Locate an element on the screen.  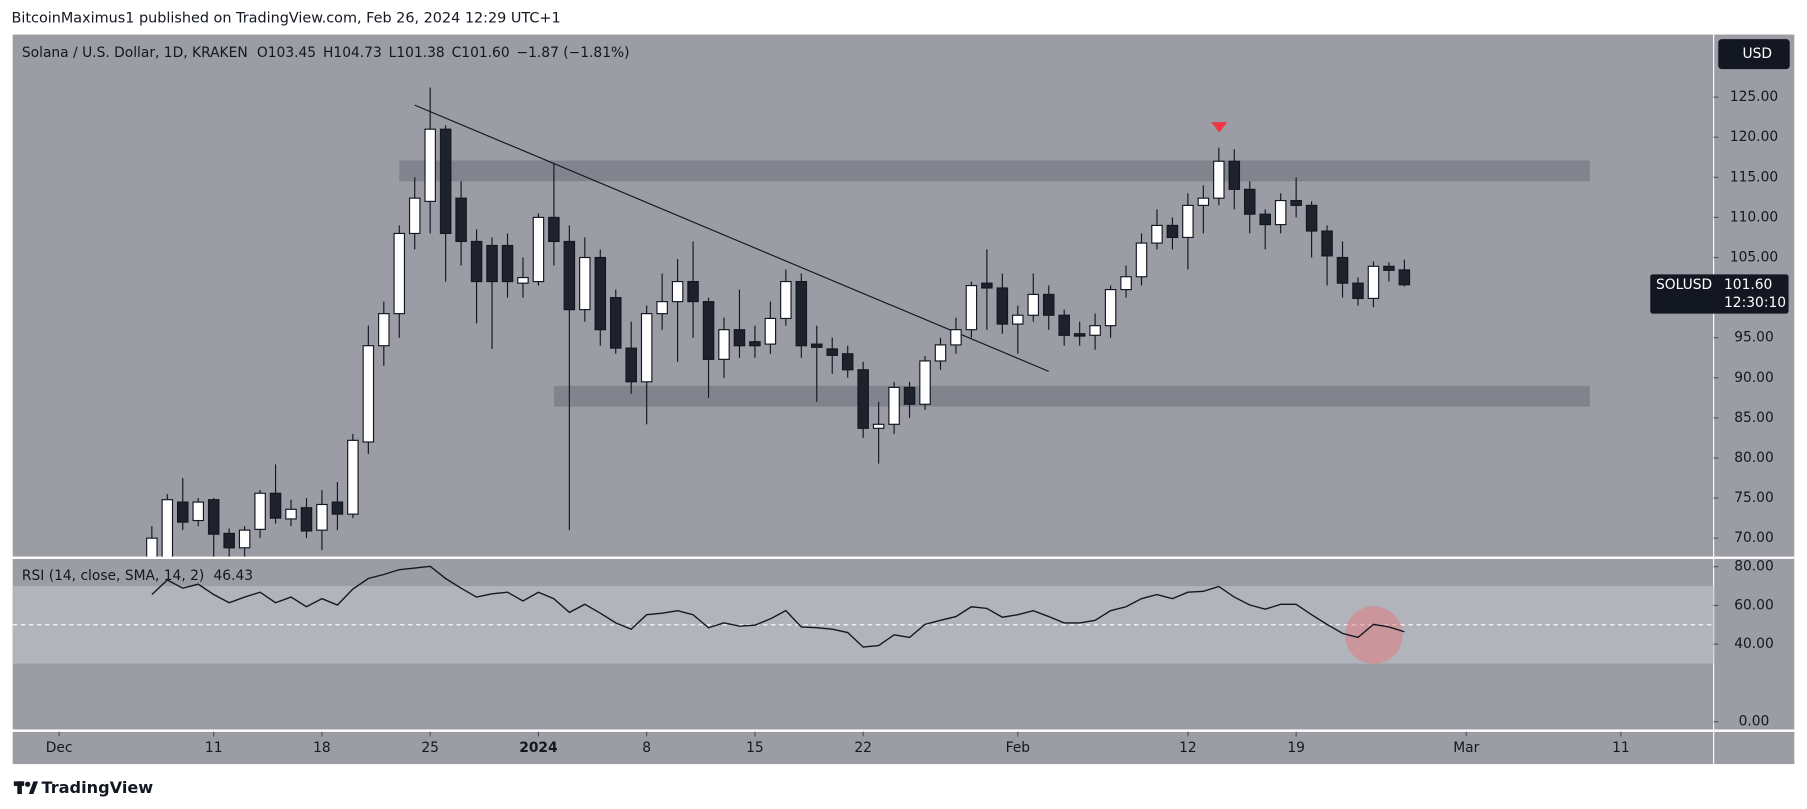
y-tick-label: 75.00 is located at coordinates (1754, 498).